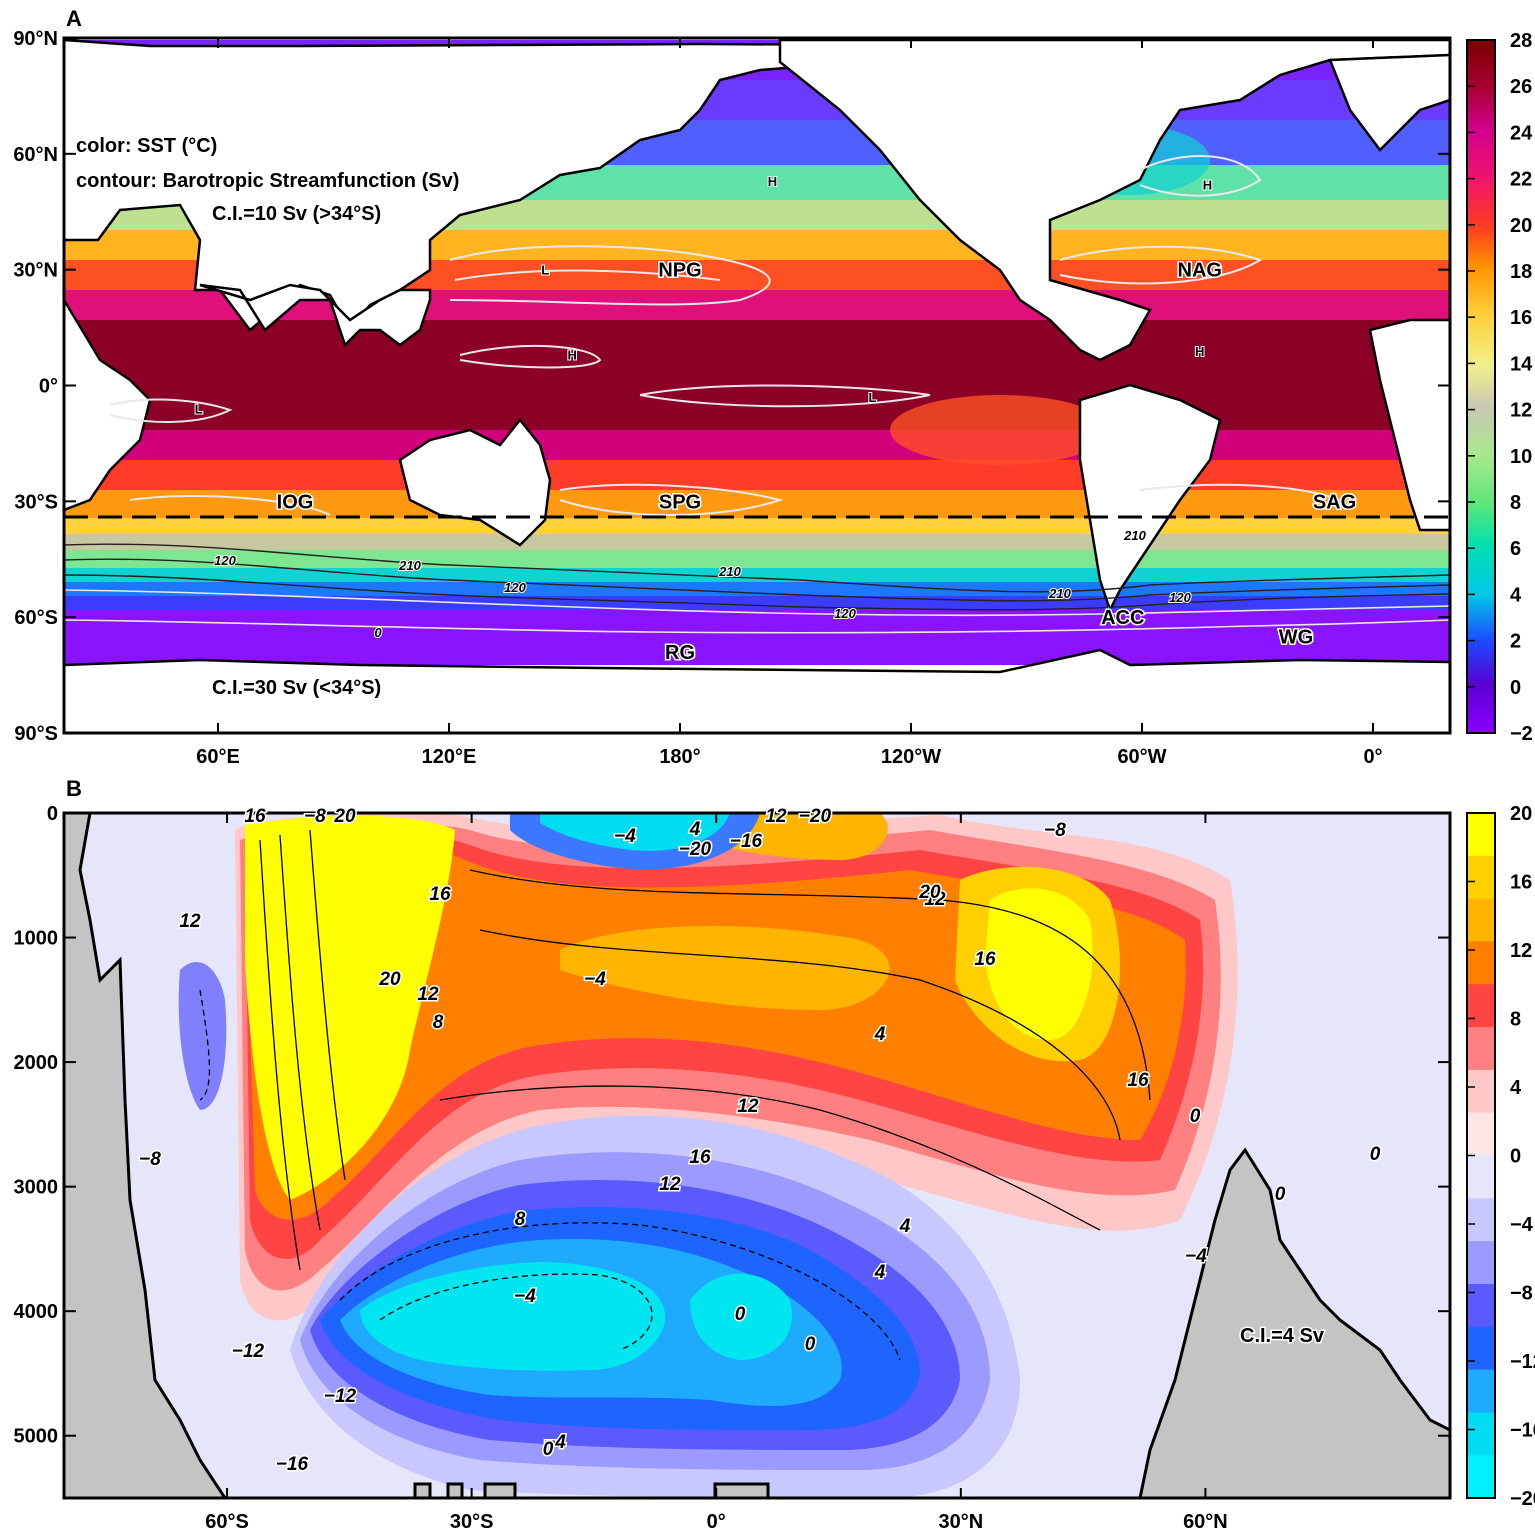 This screenshot has width=1535, height=1534. I want to click on a-xtick-label: 120°E, so click(449, 757).